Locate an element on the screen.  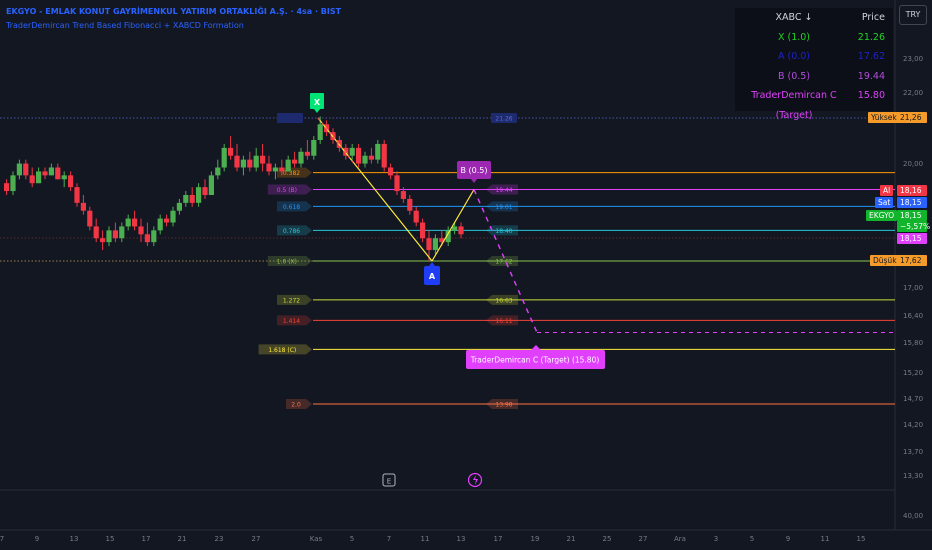
price-tick-label: 13,30 is located at coordinates (913, 476).